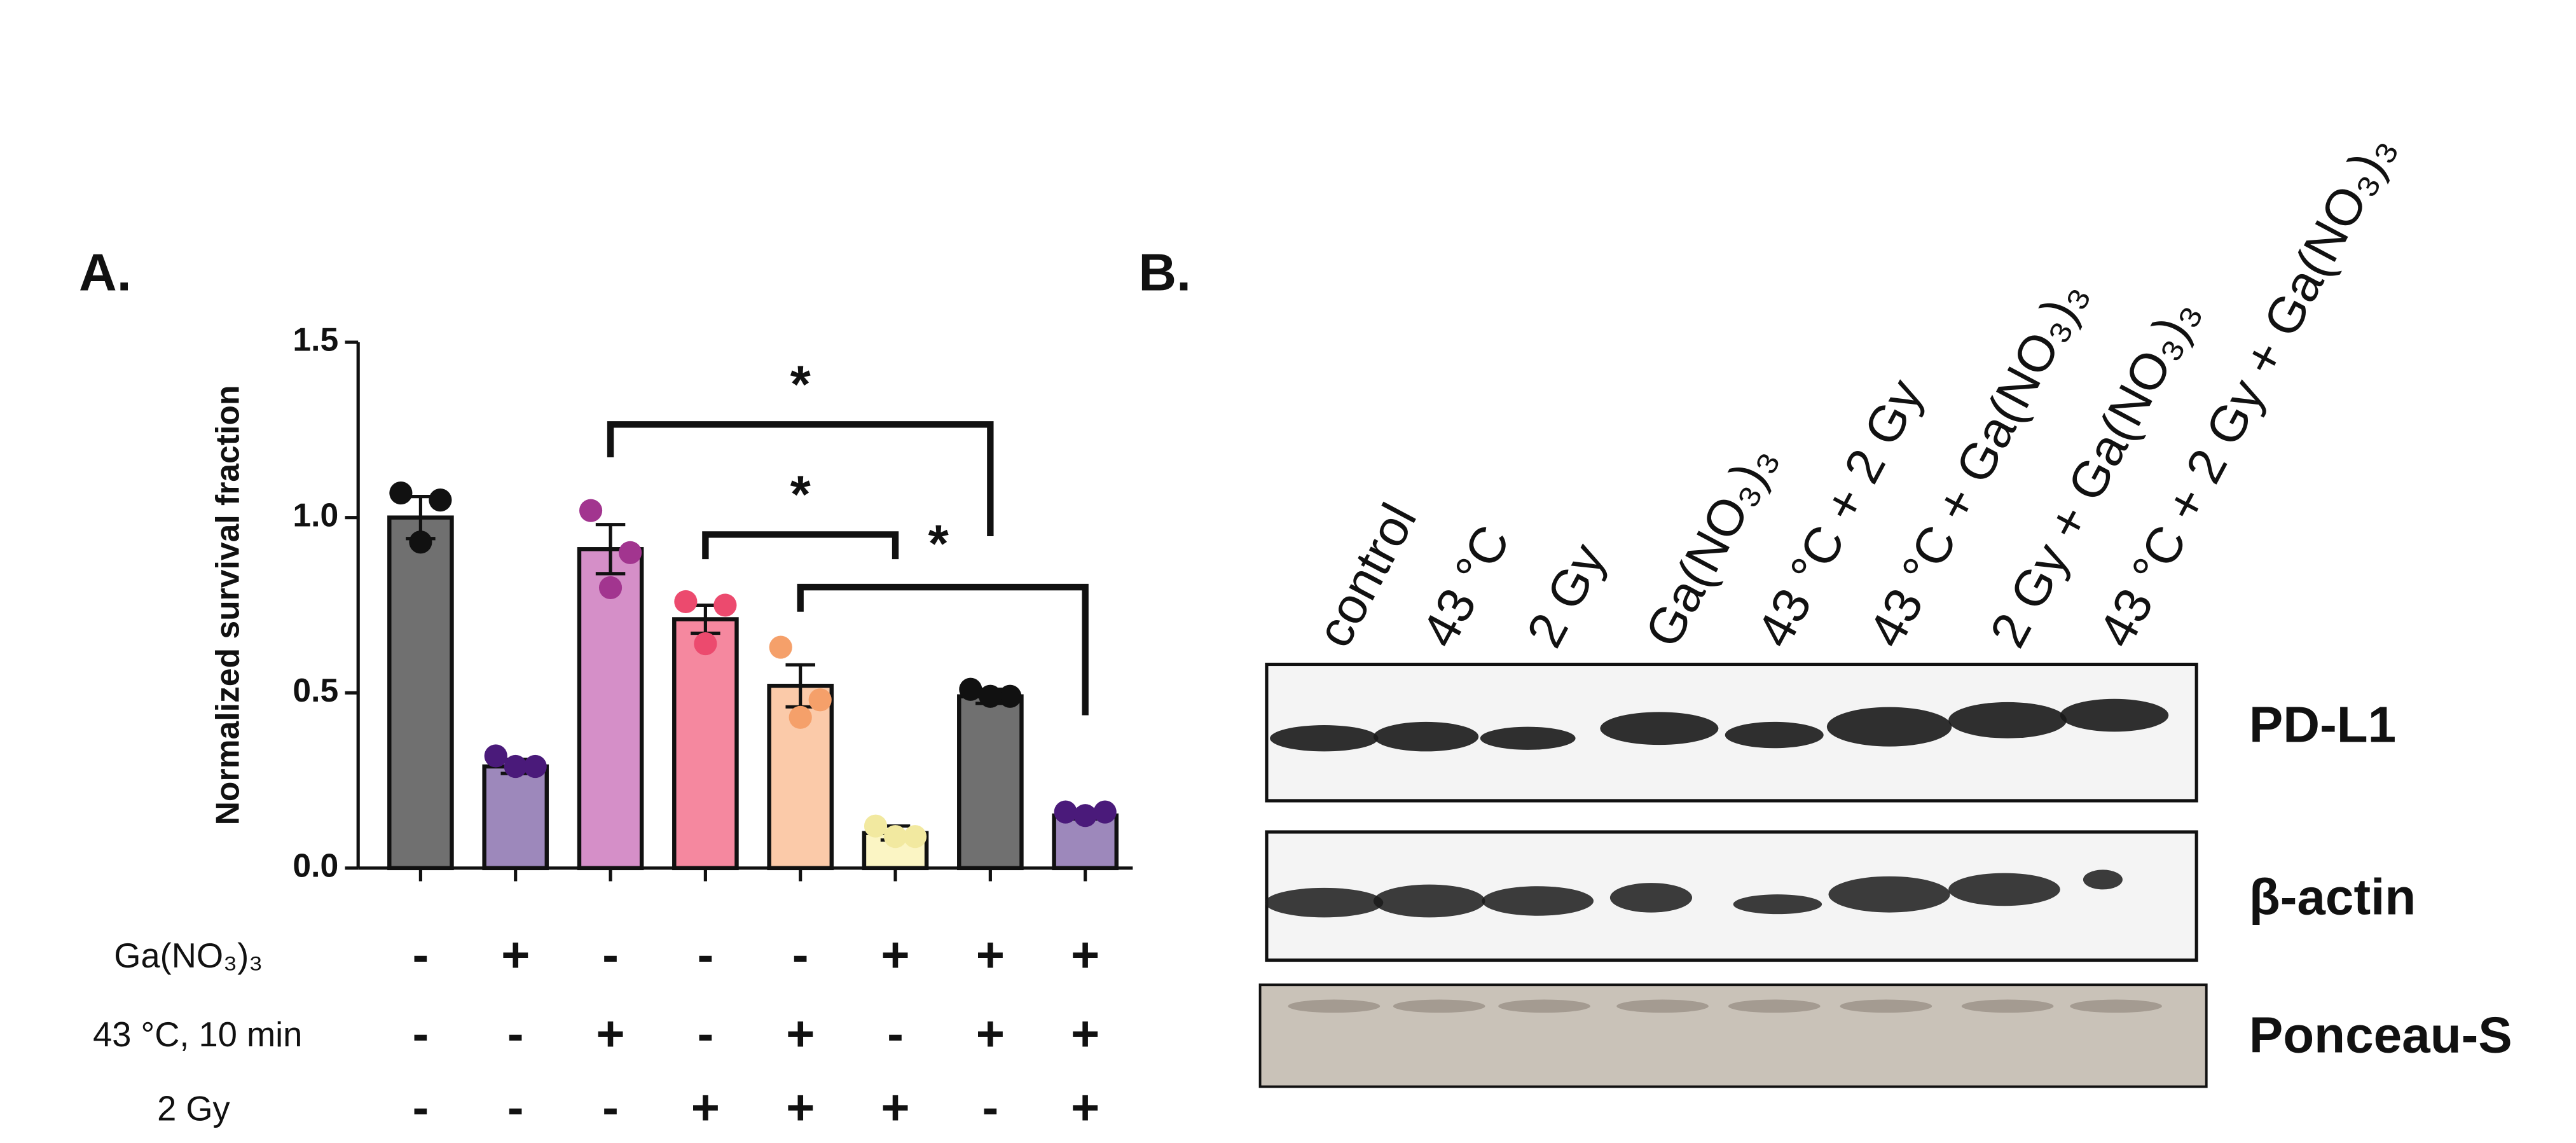  I want to click on treatment-label: Ga(NO₃)₃, so click(189, 956).